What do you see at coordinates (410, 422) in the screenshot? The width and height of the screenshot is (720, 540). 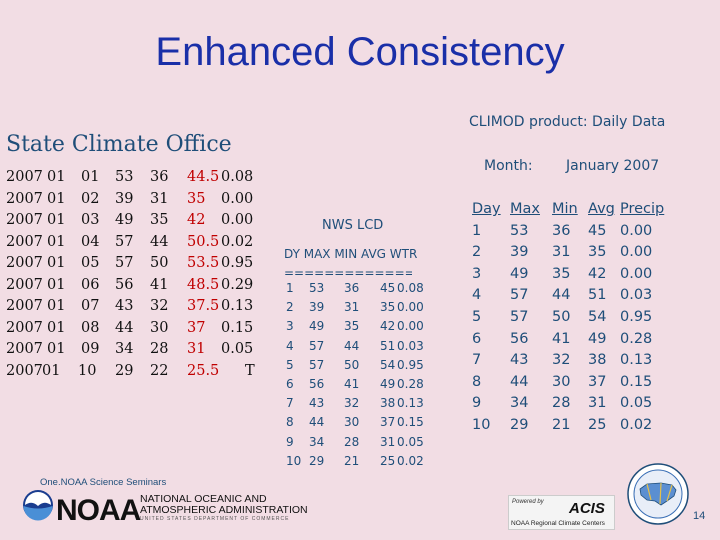 I see `nws-wtr: 0.15` at bounding box center [410, 422].